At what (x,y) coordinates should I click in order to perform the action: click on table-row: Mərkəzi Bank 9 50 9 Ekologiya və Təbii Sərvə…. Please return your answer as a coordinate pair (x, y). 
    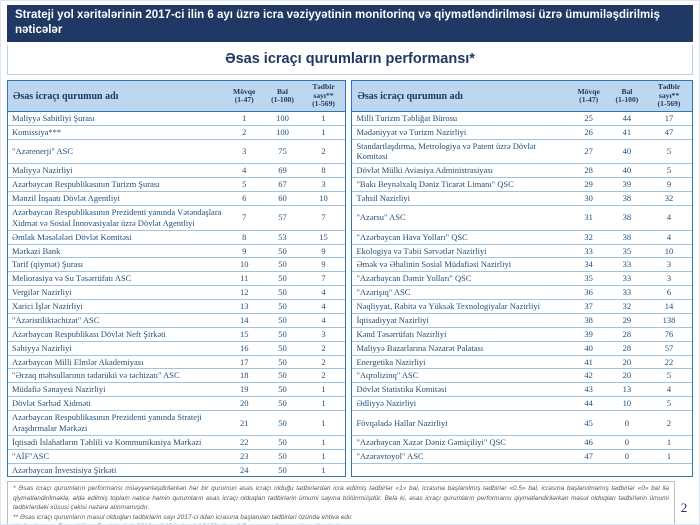
    Looking at the image, I should click on (350, 250).